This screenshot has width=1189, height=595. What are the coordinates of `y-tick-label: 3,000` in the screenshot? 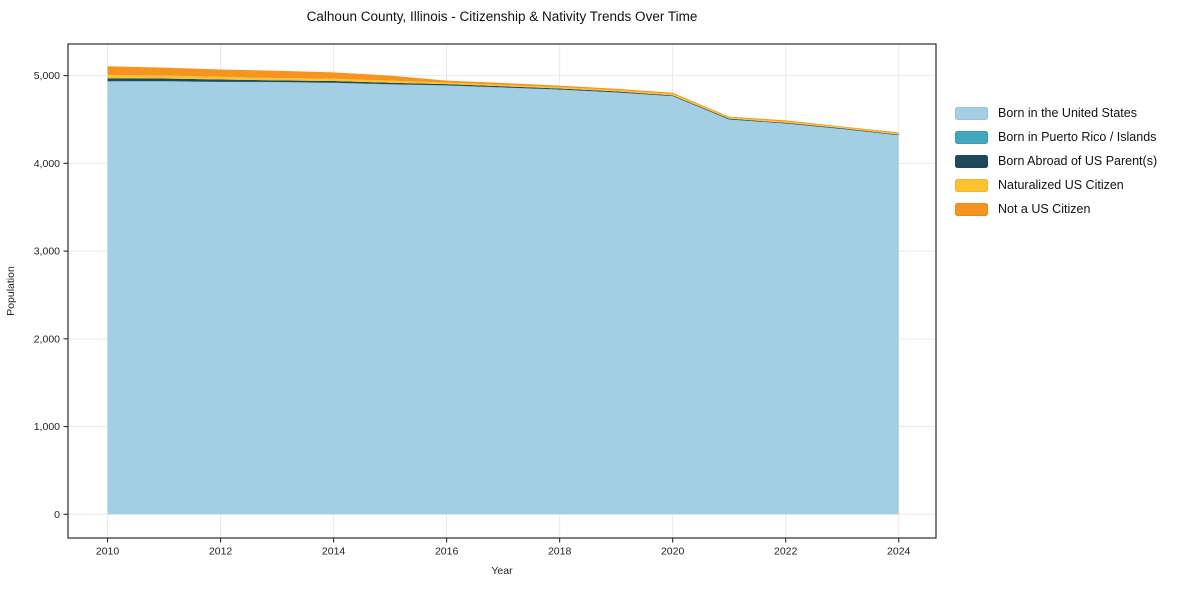 It's located at (47, 252).